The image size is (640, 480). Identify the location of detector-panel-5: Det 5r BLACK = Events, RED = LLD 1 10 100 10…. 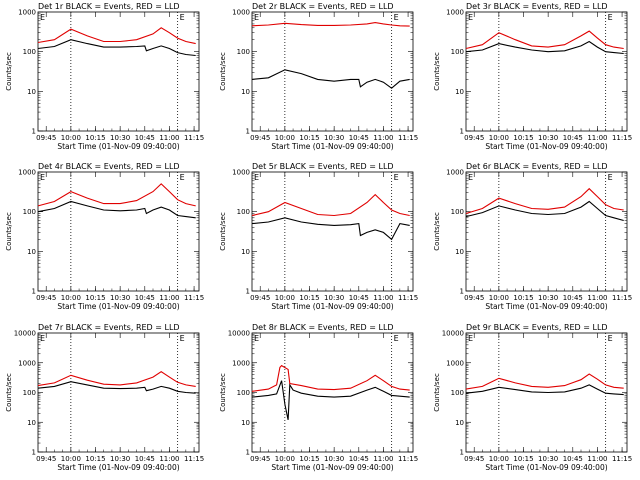
(318, 236).